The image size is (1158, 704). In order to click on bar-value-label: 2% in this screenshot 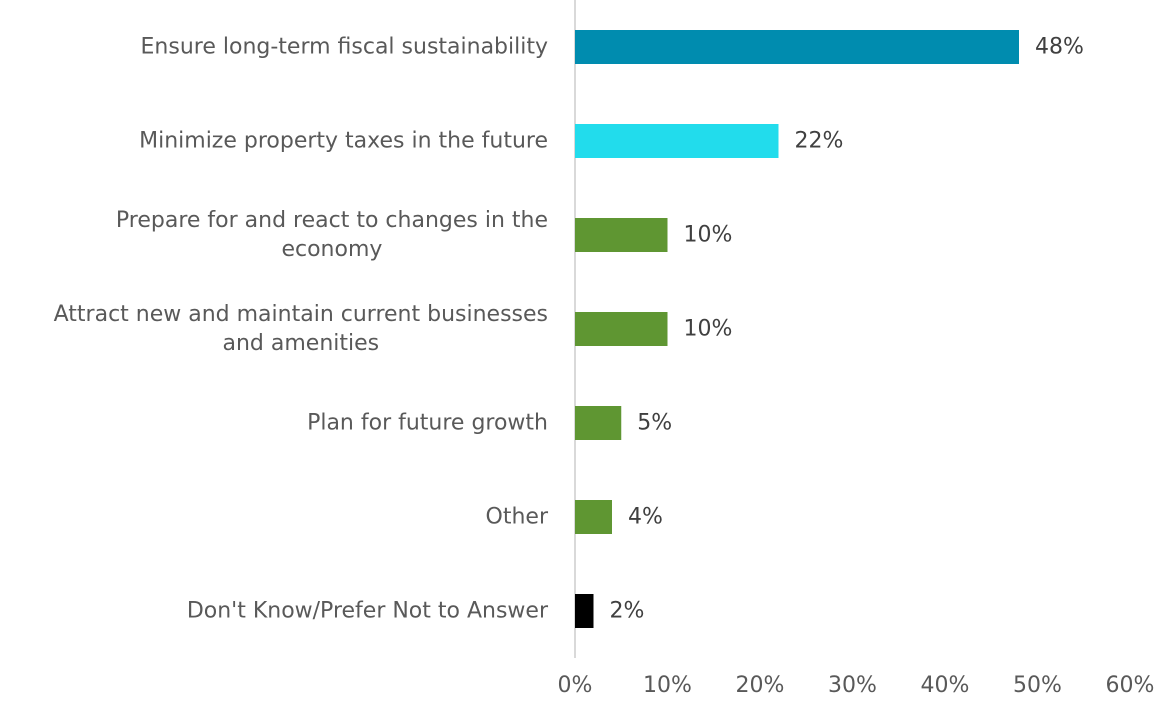, I will do `click(627, 611)`.